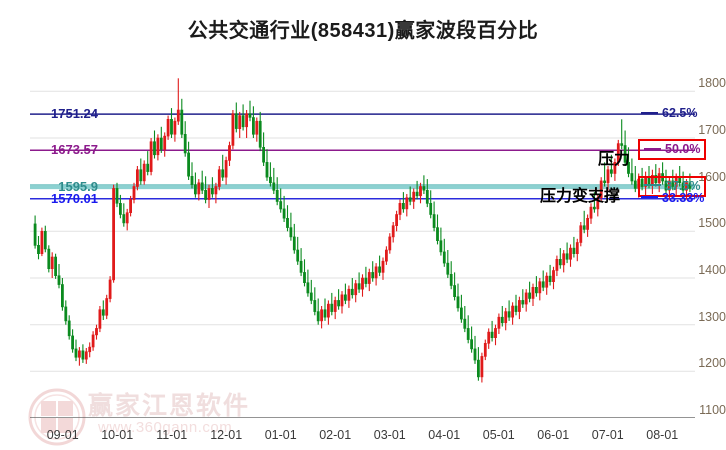 Image resolution: width=726 pixels, height=450 pixels. Describe the element at coordinates (607, 435) in the screenshot. I see `x-axis-tick-label: 07-01` at that location.